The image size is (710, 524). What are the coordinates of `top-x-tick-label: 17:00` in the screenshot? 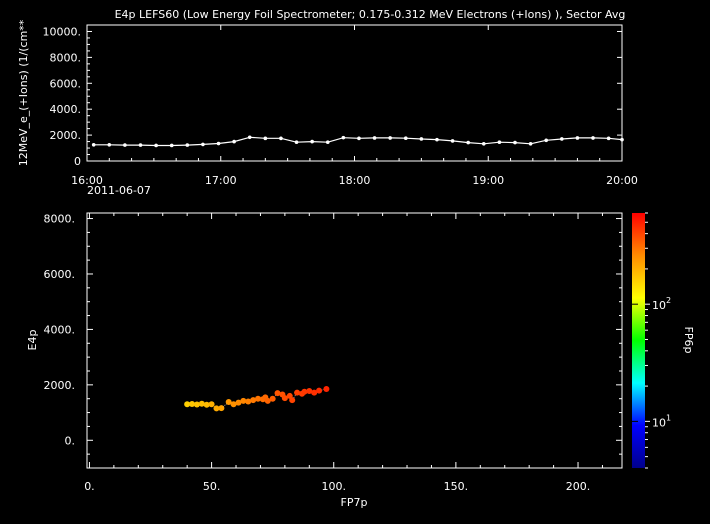 It's located at (221, 180).